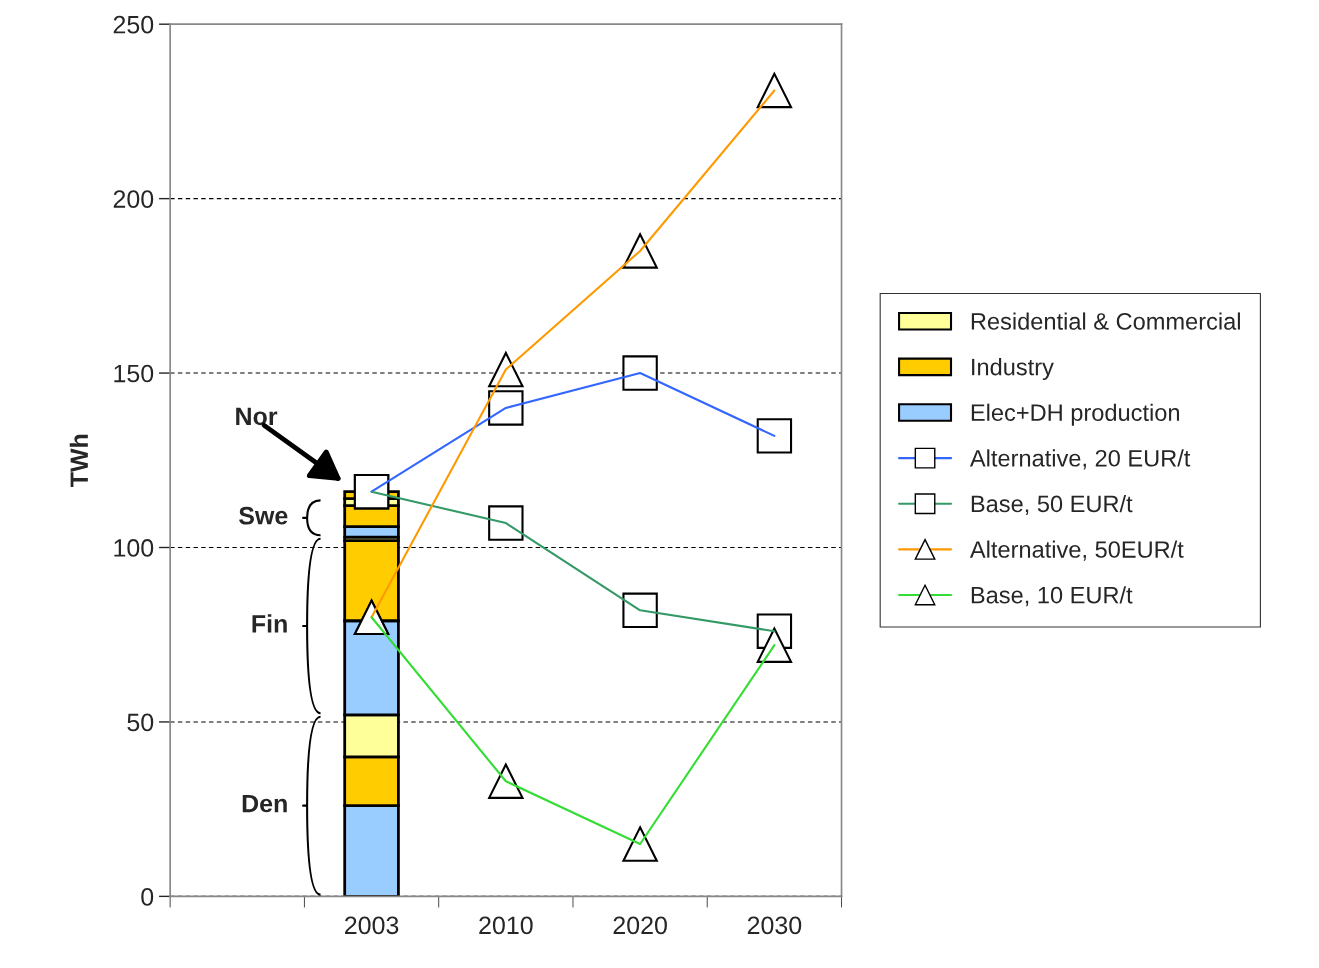  Describe the element at coordinates (640, 925) in the screenshot. I see `x-tick-label: 2020` at that location.